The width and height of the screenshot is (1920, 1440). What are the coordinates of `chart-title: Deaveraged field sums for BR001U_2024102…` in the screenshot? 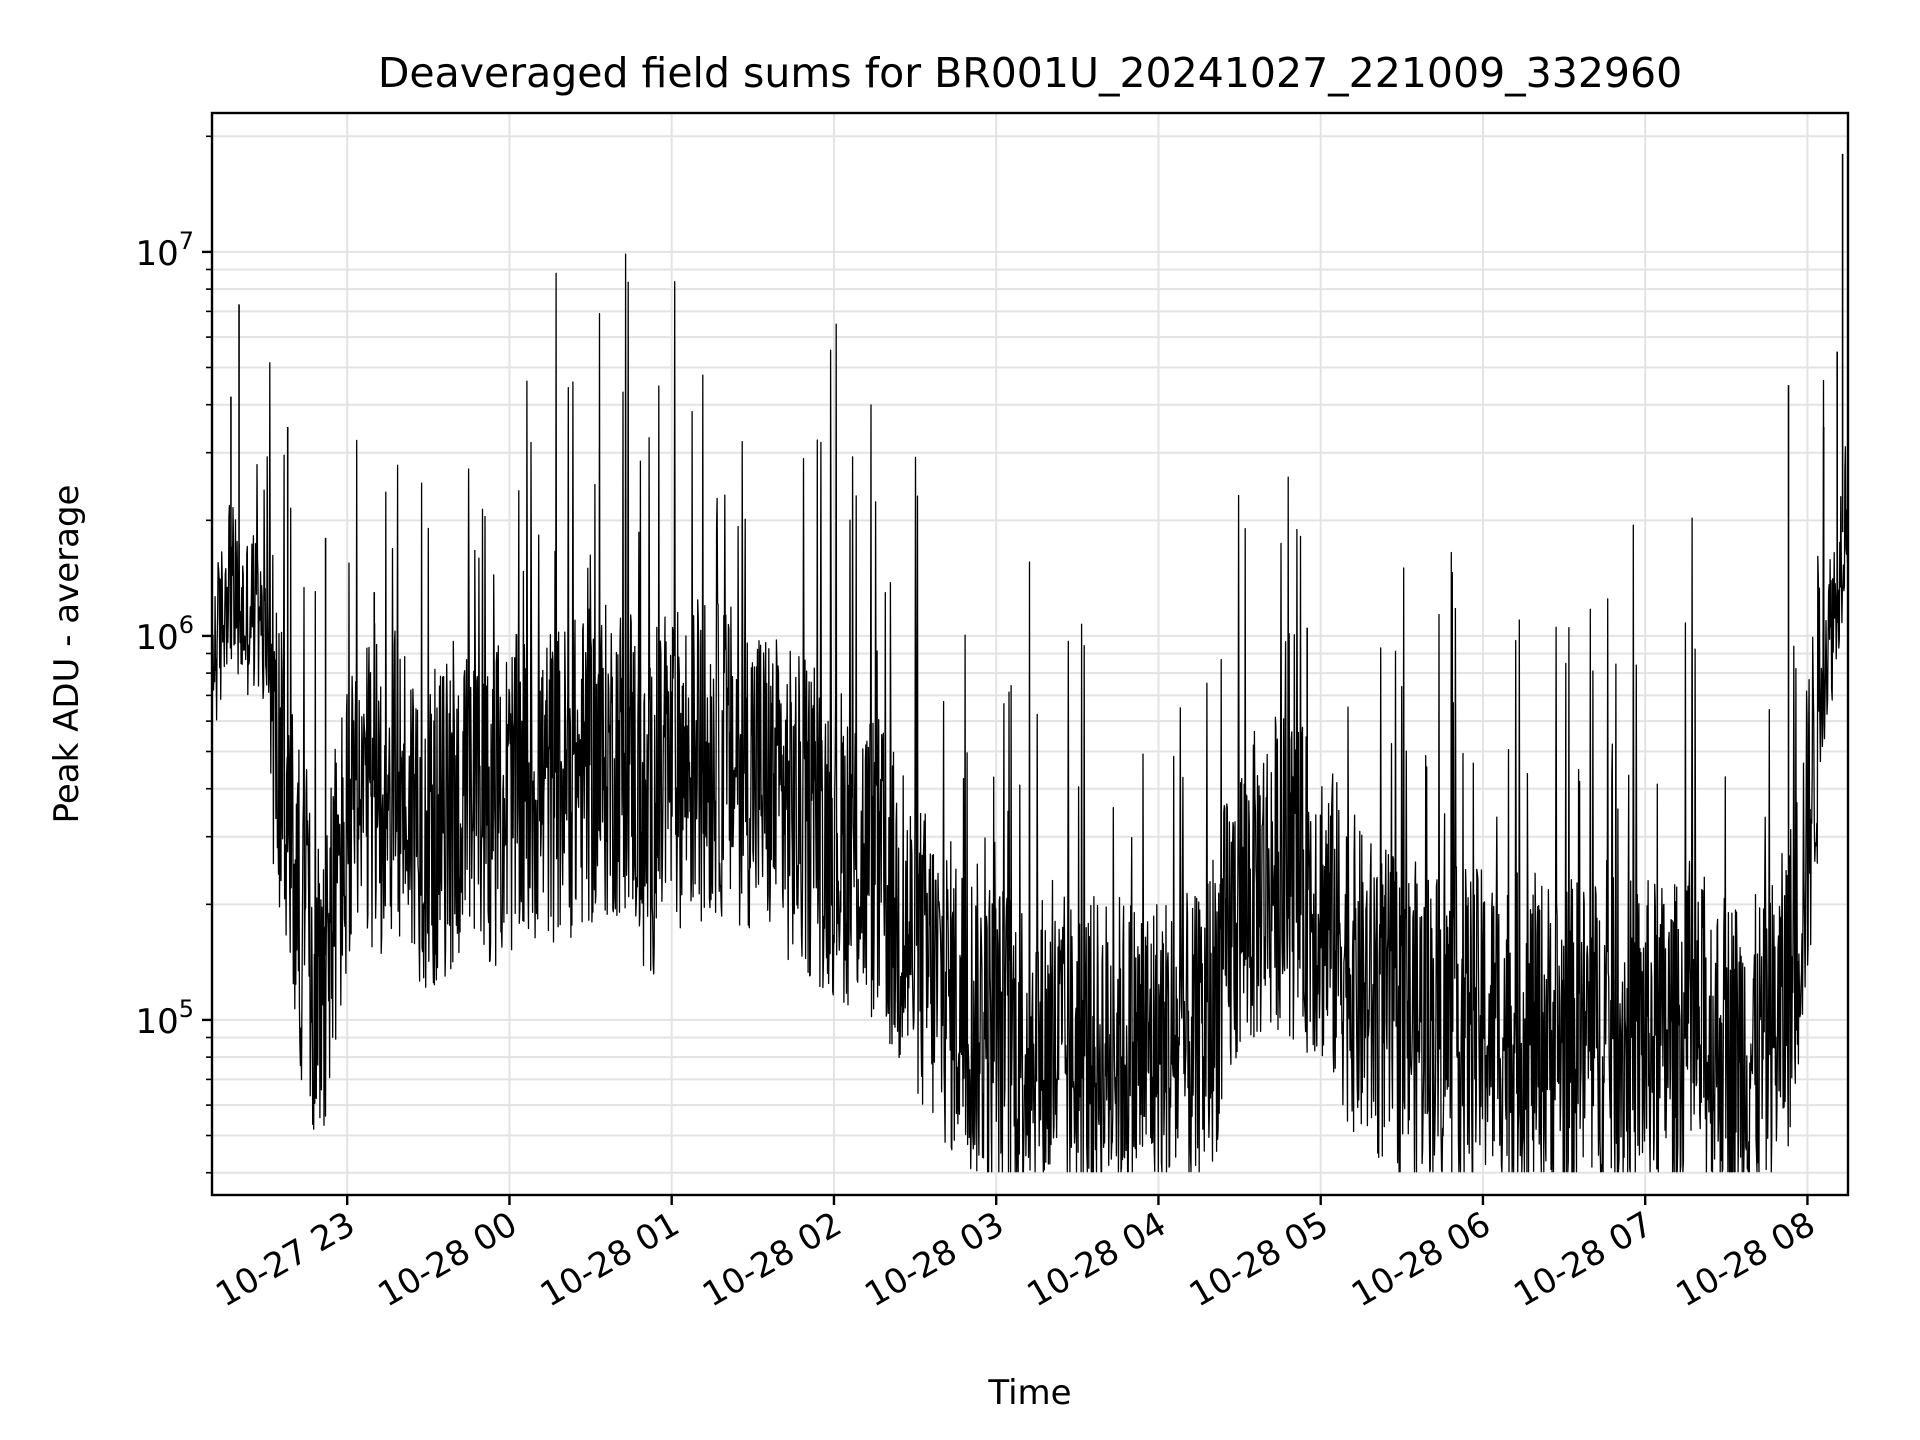 It's located at (1030, 73).